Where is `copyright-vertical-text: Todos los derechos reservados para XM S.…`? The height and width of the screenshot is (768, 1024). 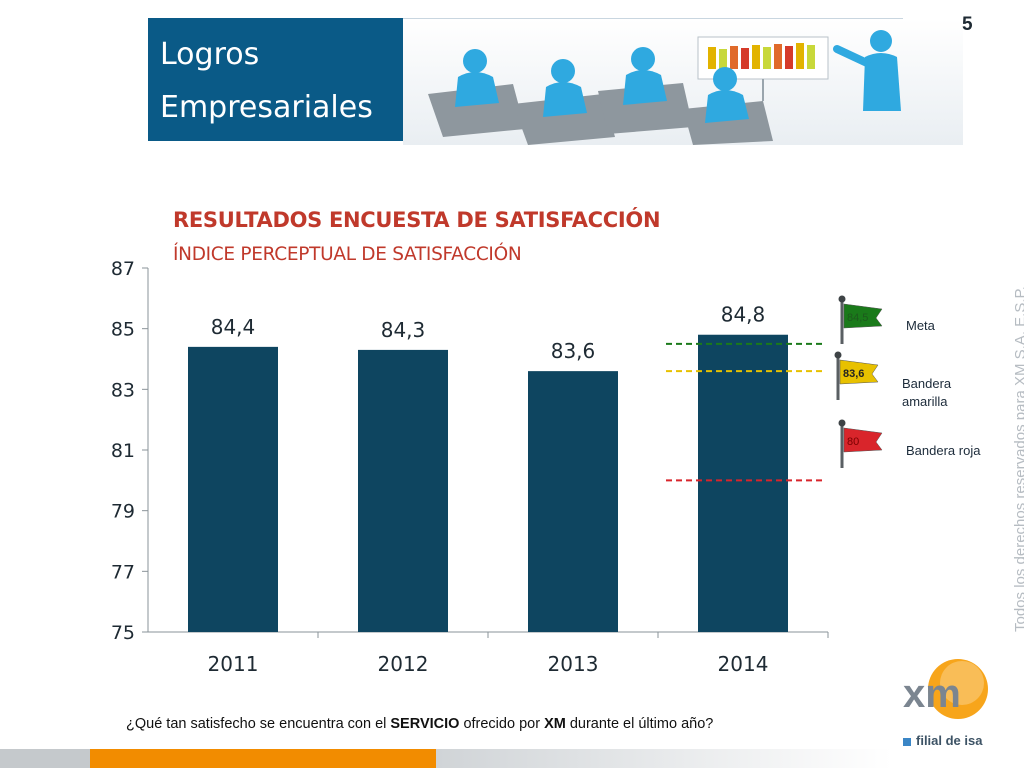 copyright-vertical-text: Todos los derechos reservados para XM S.… is located at coordinates (1018, 459).